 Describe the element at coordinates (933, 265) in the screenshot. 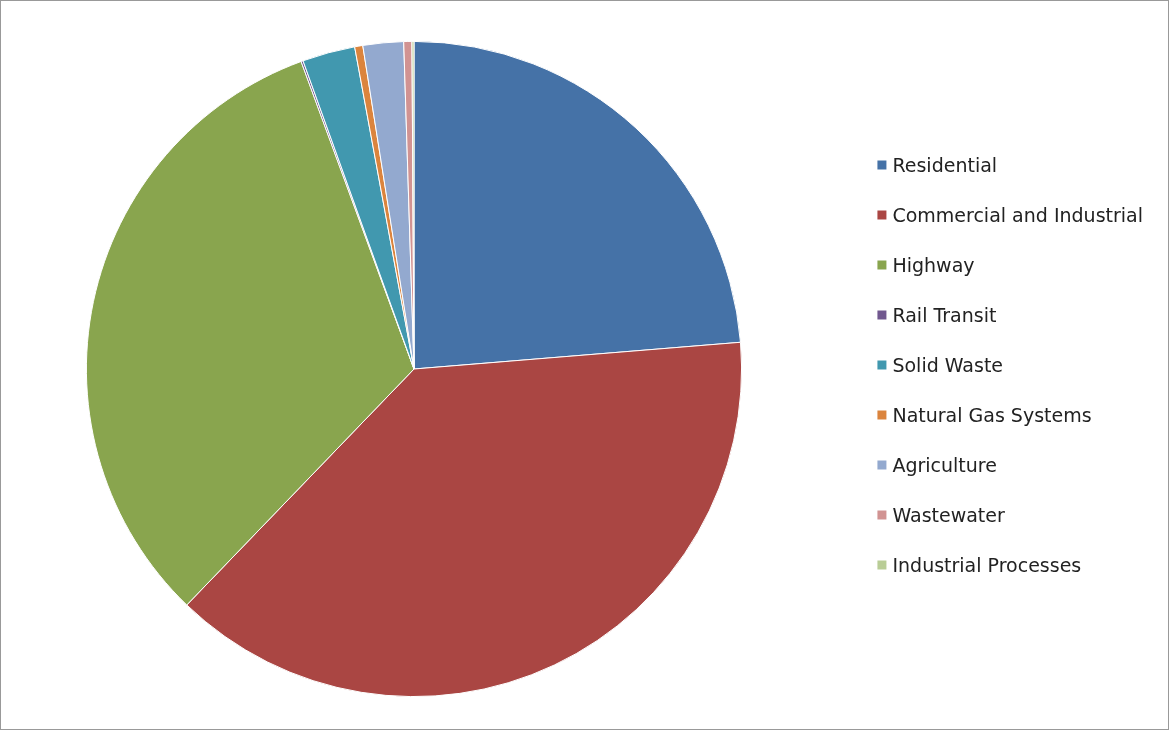

I see `legend-label: Highway` at that location.